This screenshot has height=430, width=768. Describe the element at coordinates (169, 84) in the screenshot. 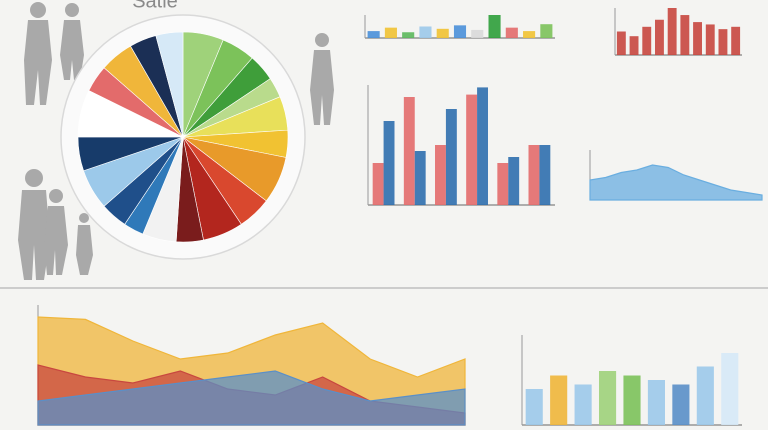

I see `pie-slice` at that location.